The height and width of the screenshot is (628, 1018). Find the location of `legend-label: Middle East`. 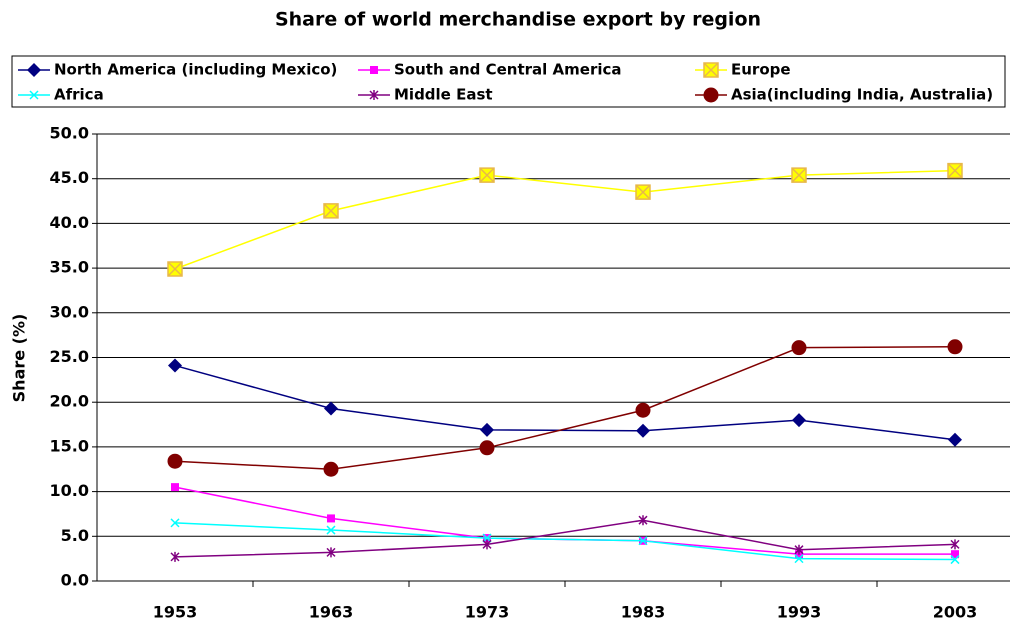

legend-label: Middle East is located at coordinates (443, 95).